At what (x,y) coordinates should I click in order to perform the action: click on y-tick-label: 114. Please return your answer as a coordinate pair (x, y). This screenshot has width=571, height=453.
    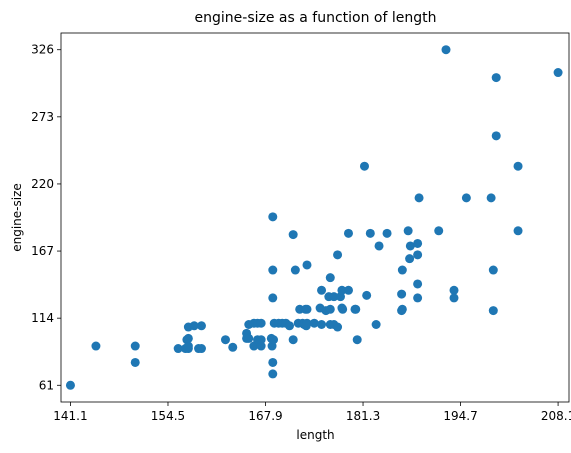
    Looking at the image, I should click on (42, 318).